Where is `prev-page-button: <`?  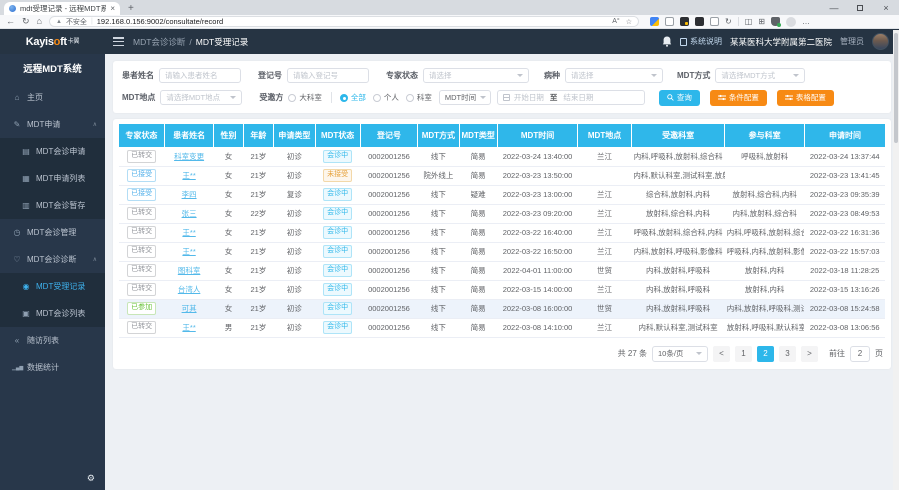 prev-page-button: < is located at coordinates (721, 353).